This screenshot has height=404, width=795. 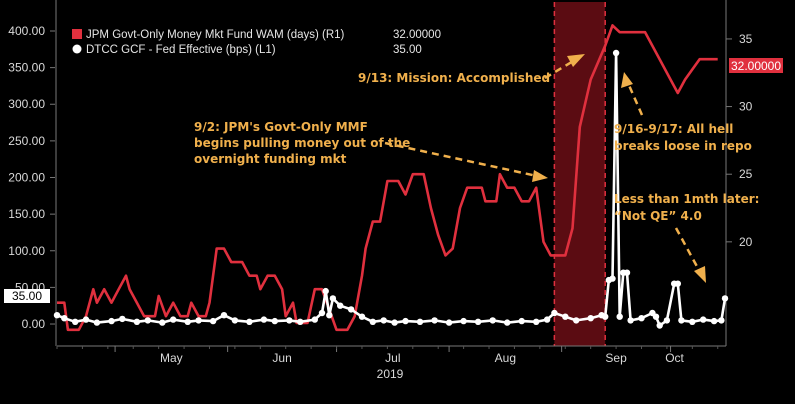 What do you see at coordinates (26, 251) in the screenshot?
I see `left-tick-label-2: 100.00` at bounding box center [26, 251].